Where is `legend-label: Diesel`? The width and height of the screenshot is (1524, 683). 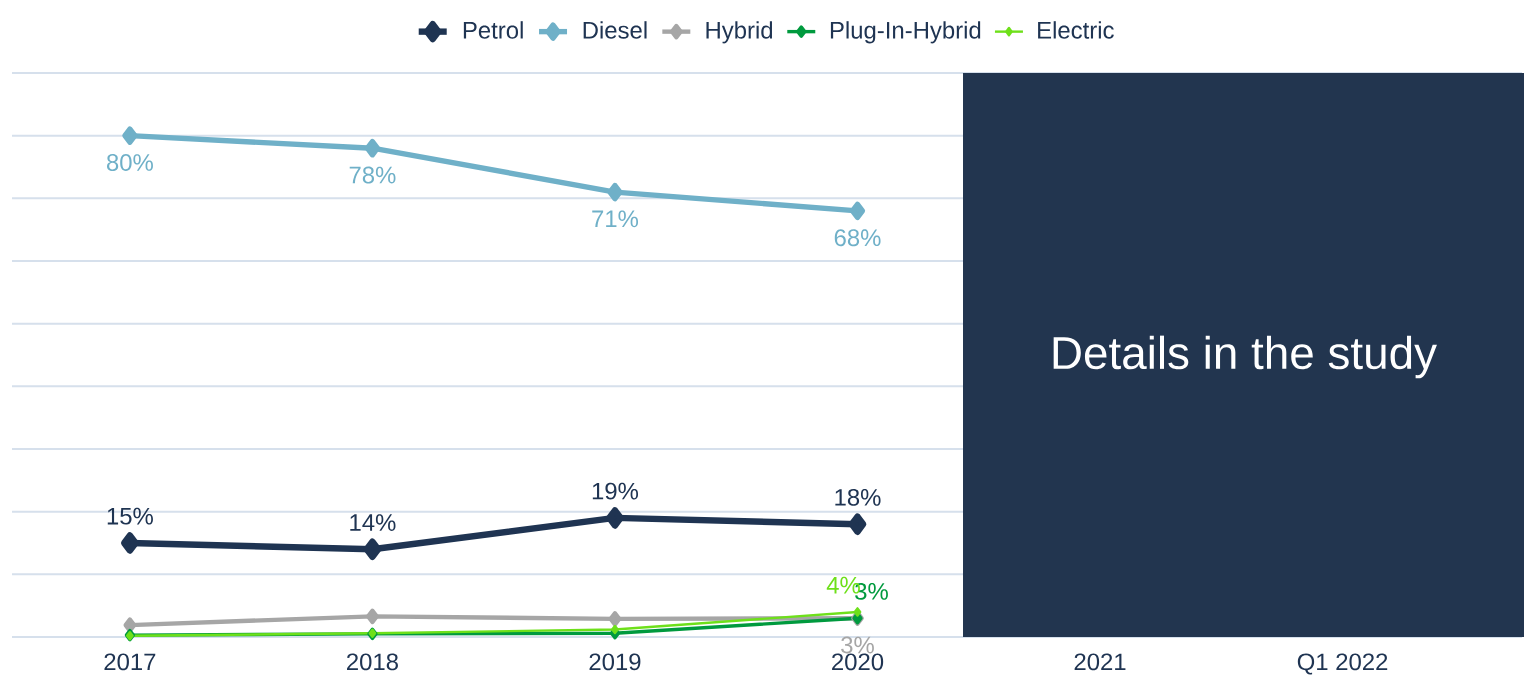 legend-label: Diesel is located at coordinates (615, 30).